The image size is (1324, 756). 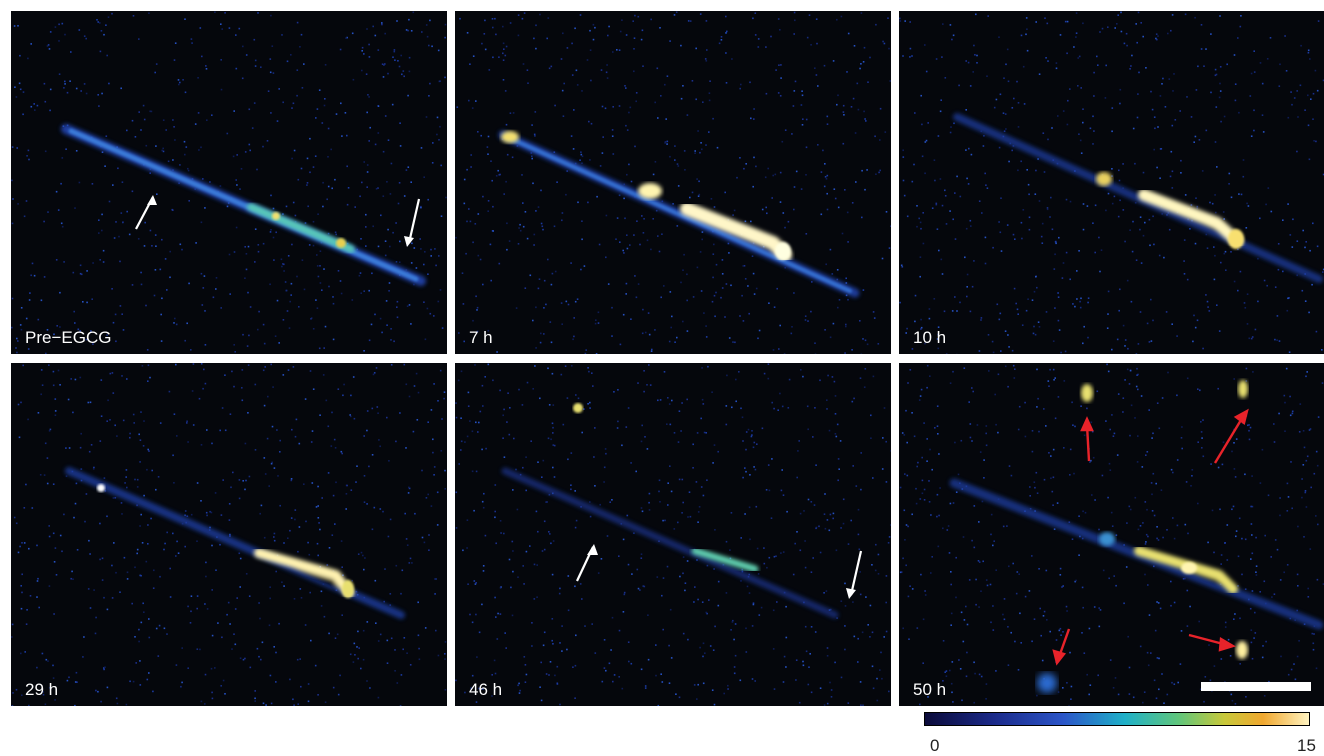 What do you see at coordinates (1306, 746) in the screenshot?
I see `colorbar-max-label: 15` at bounding box center [1306, 746].